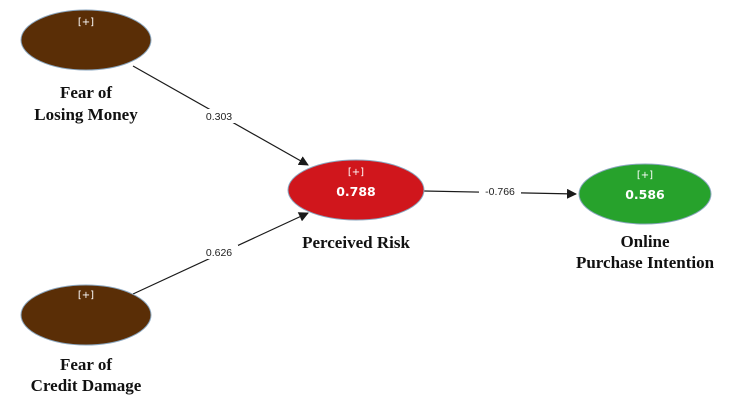 This screenshot has width=734, height=397. I want to click on node-label-purchase-intention-line2: Purchase Intention, so click(645, 262).